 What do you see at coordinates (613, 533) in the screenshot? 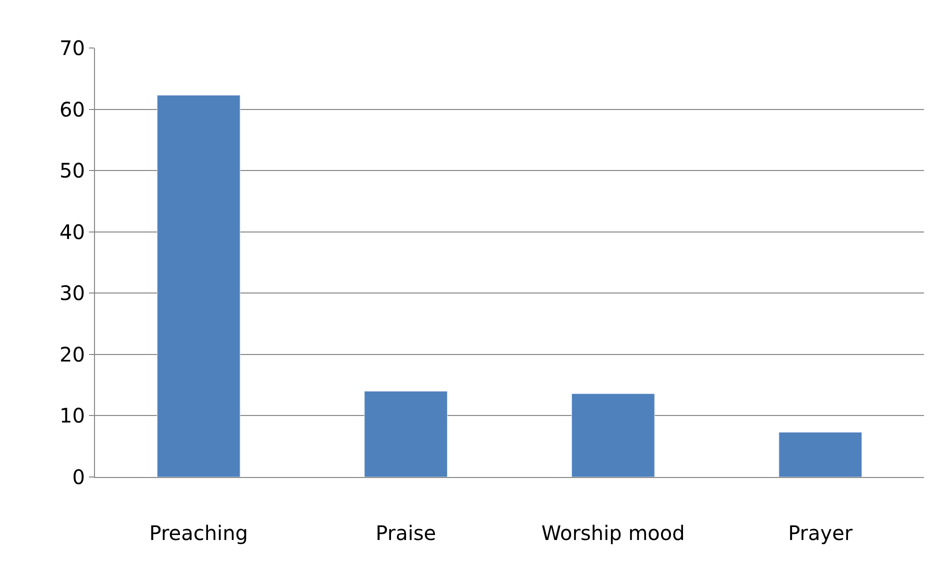
I see `x-tick-label: Worship mood` at bounding box center [613, 533].